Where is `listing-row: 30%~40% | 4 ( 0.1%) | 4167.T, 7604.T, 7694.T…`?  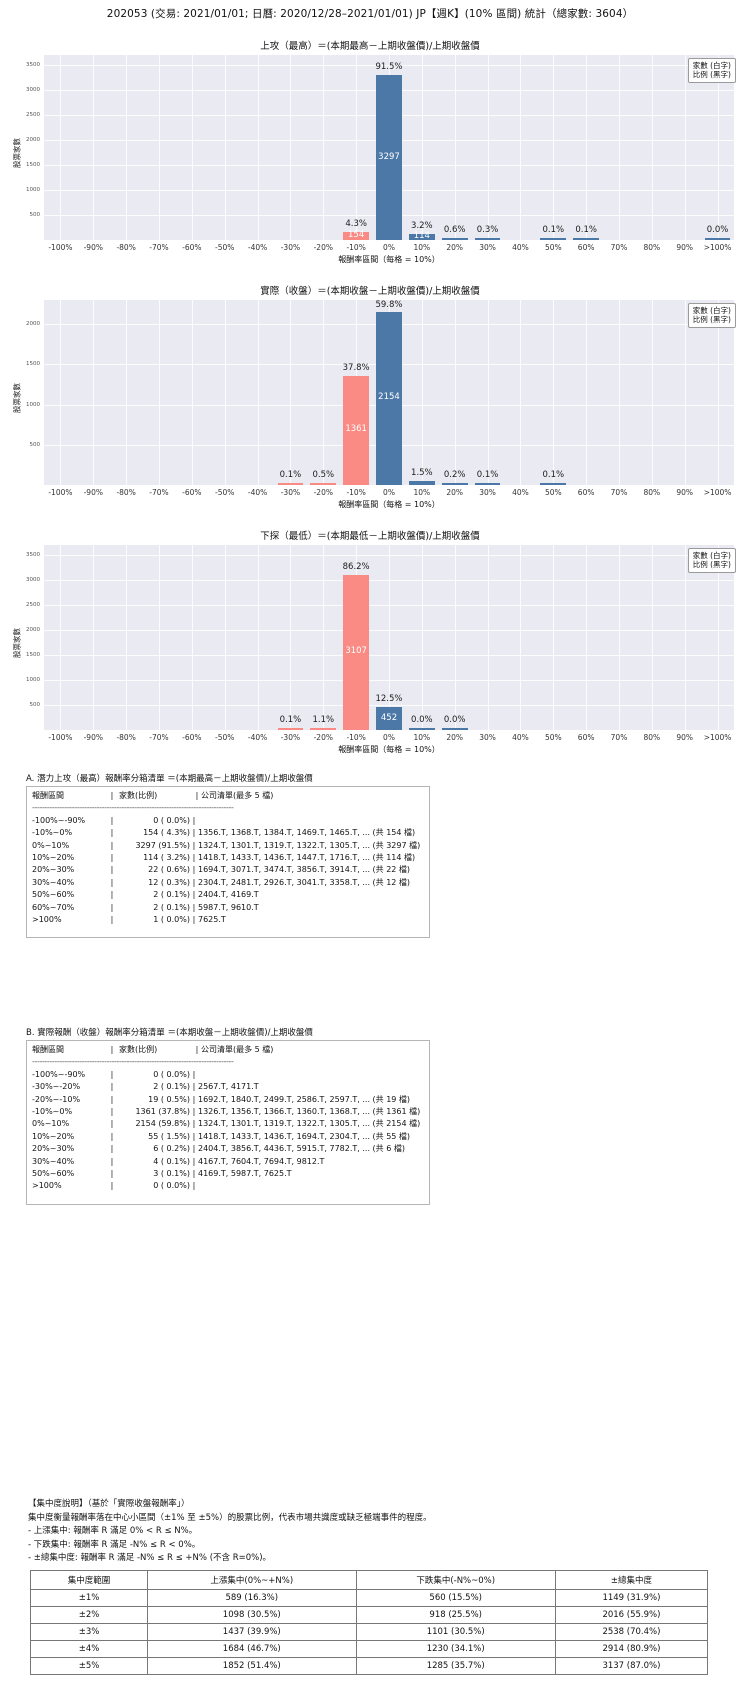 listing-row: 30%~40% | 4 ( 0.1%) | 4167.T, 7604.T, 7694.T… is located at coordinates (228, 1162).